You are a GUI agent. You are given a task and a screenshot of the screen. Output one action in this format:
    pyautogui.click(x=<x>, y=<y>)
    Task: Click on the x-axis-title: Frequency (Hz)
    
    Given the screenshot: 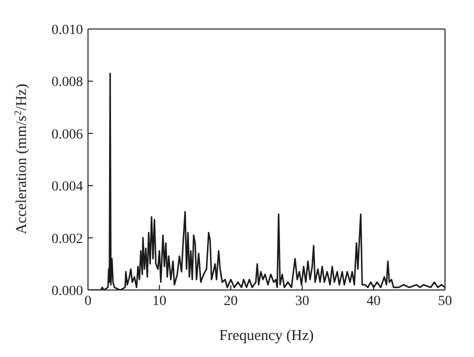 What is the action you would take?
    pyautogui.click(x=266, y=336)
    